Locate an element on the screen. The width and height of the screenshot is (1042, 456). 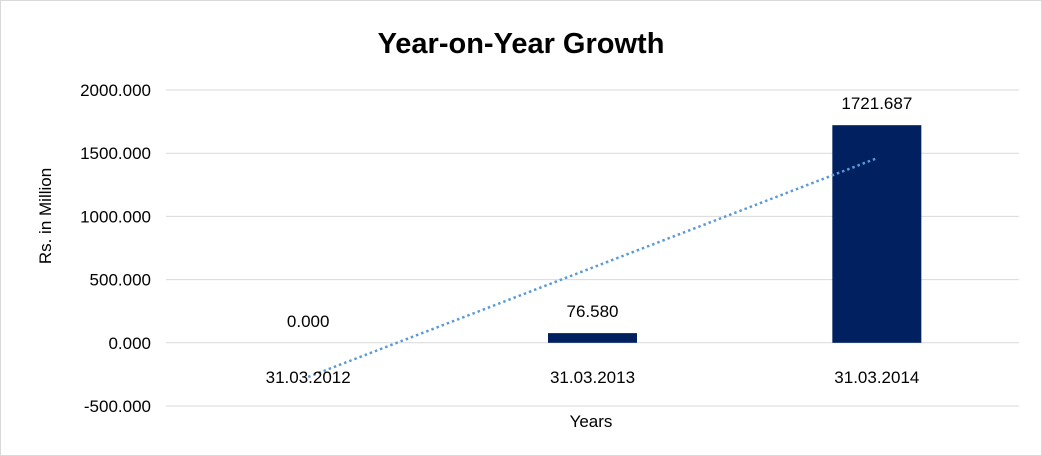
x-axis-title: Years is located at coordinates (591, 421).